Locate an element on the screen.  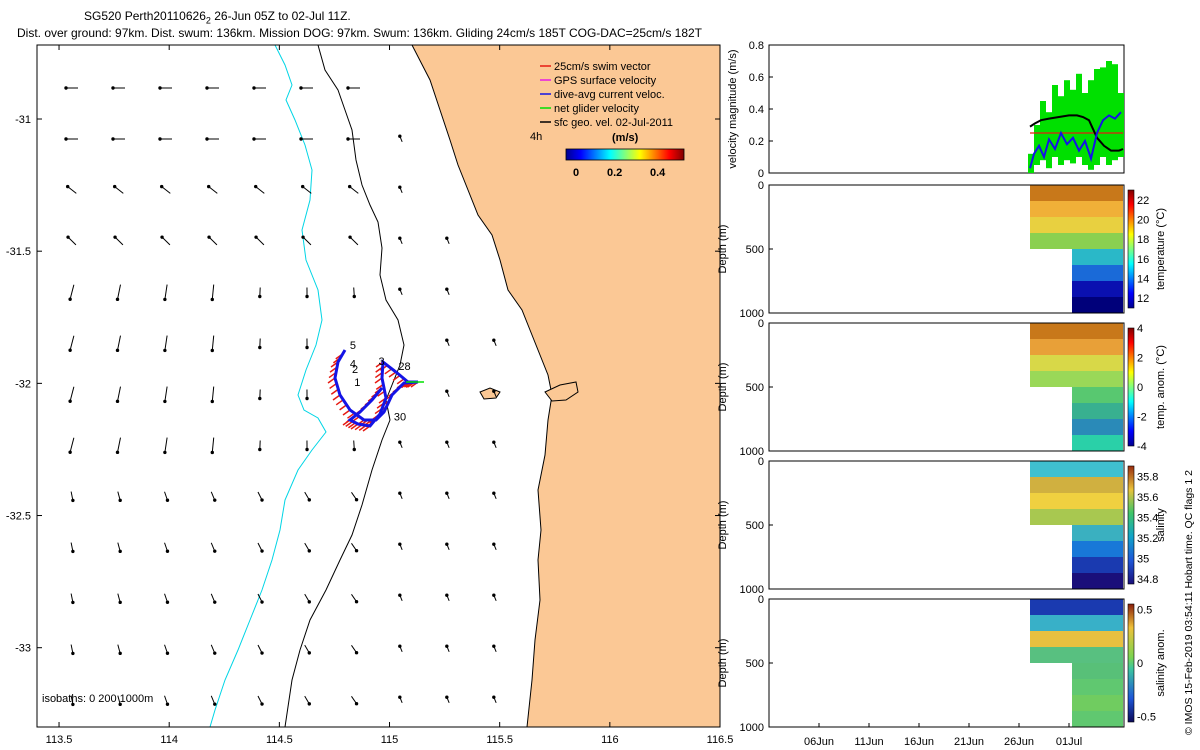
svg-text: net glider velocity is located at coordinates (596, 109).